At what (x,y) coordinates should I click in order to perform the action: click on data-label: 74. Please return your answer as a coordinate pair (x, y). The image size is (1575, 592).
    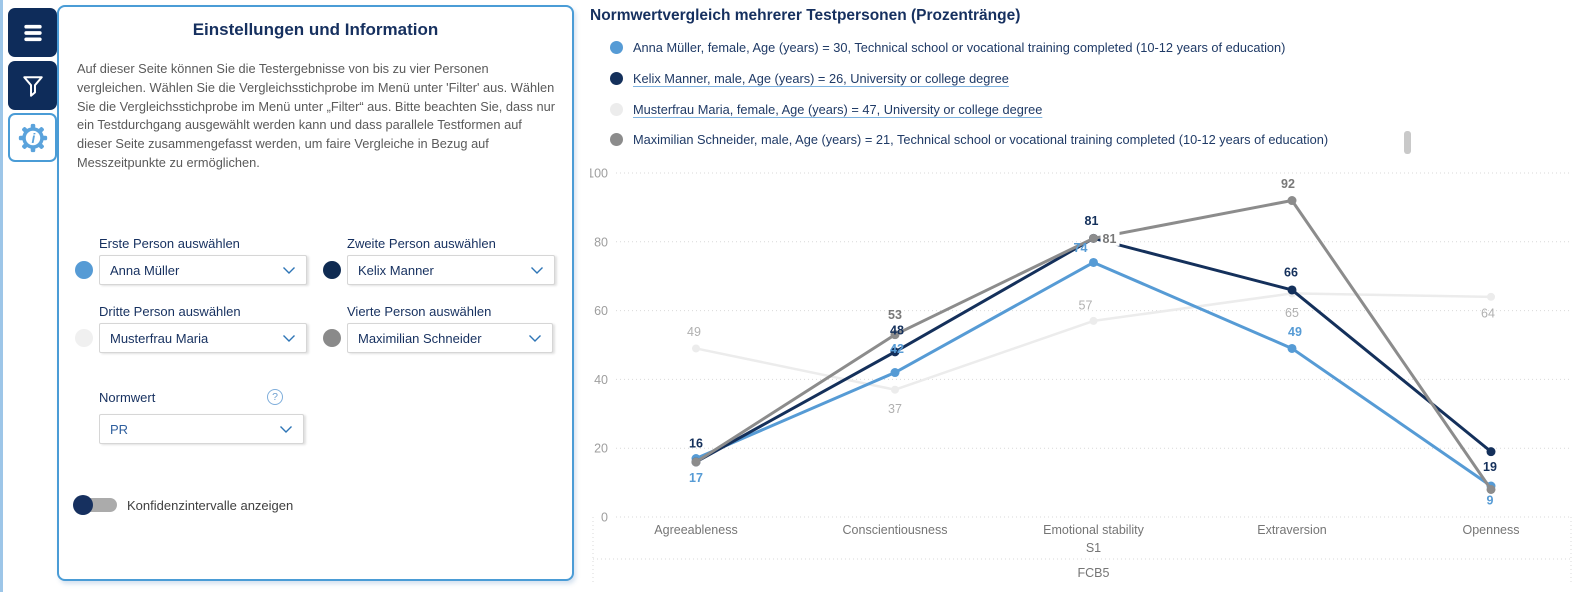
    Looking at the image, I should click on (1081, 248).